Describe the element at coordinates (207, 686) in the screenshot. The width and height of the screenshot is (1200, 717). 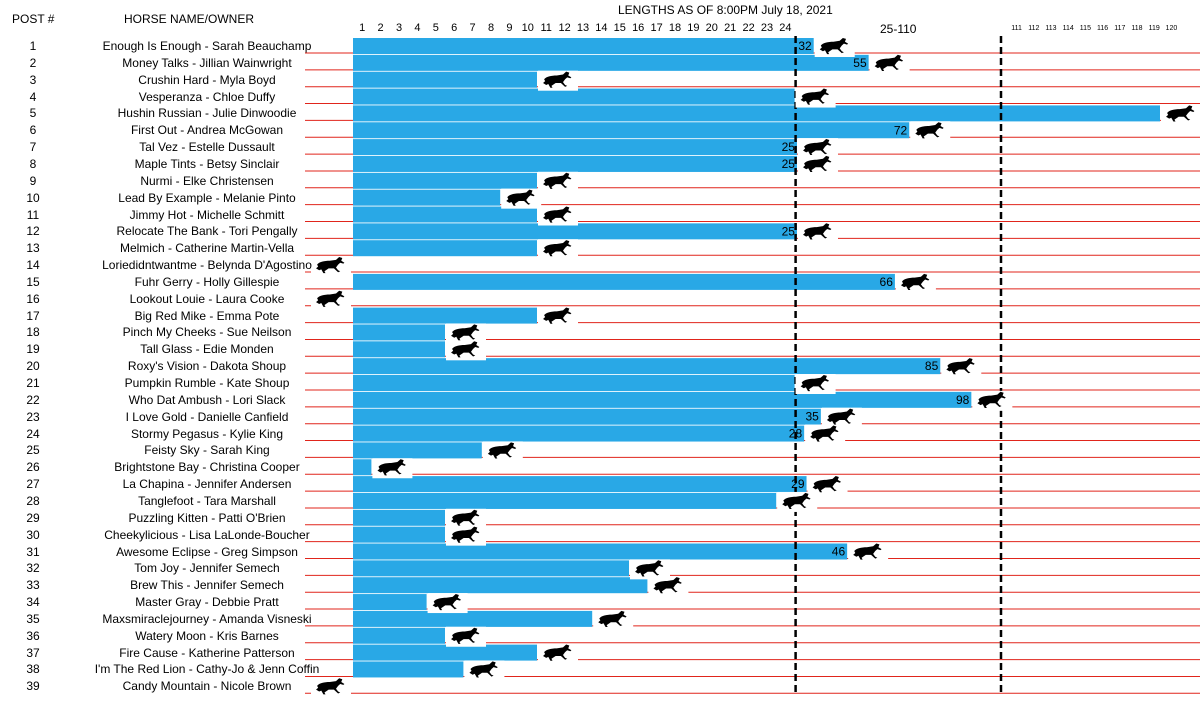
I see `horse-owner-label: Candy Mountain - Nicole Brown` at that location.